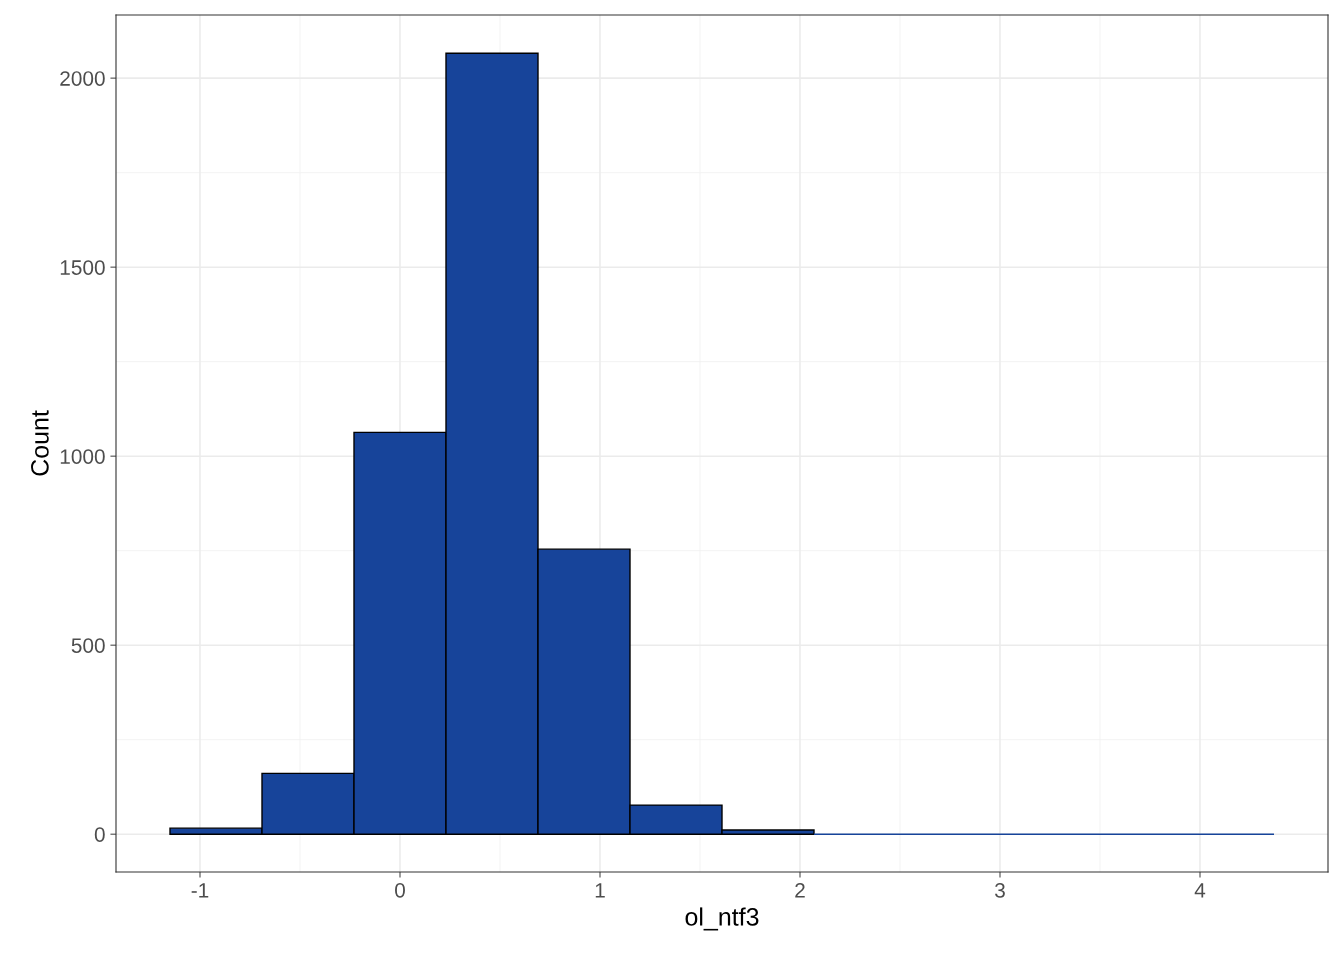  Describe the element at coordinates (40, 443) in the screenshot. I see `y-axis-title: Count` at that location.